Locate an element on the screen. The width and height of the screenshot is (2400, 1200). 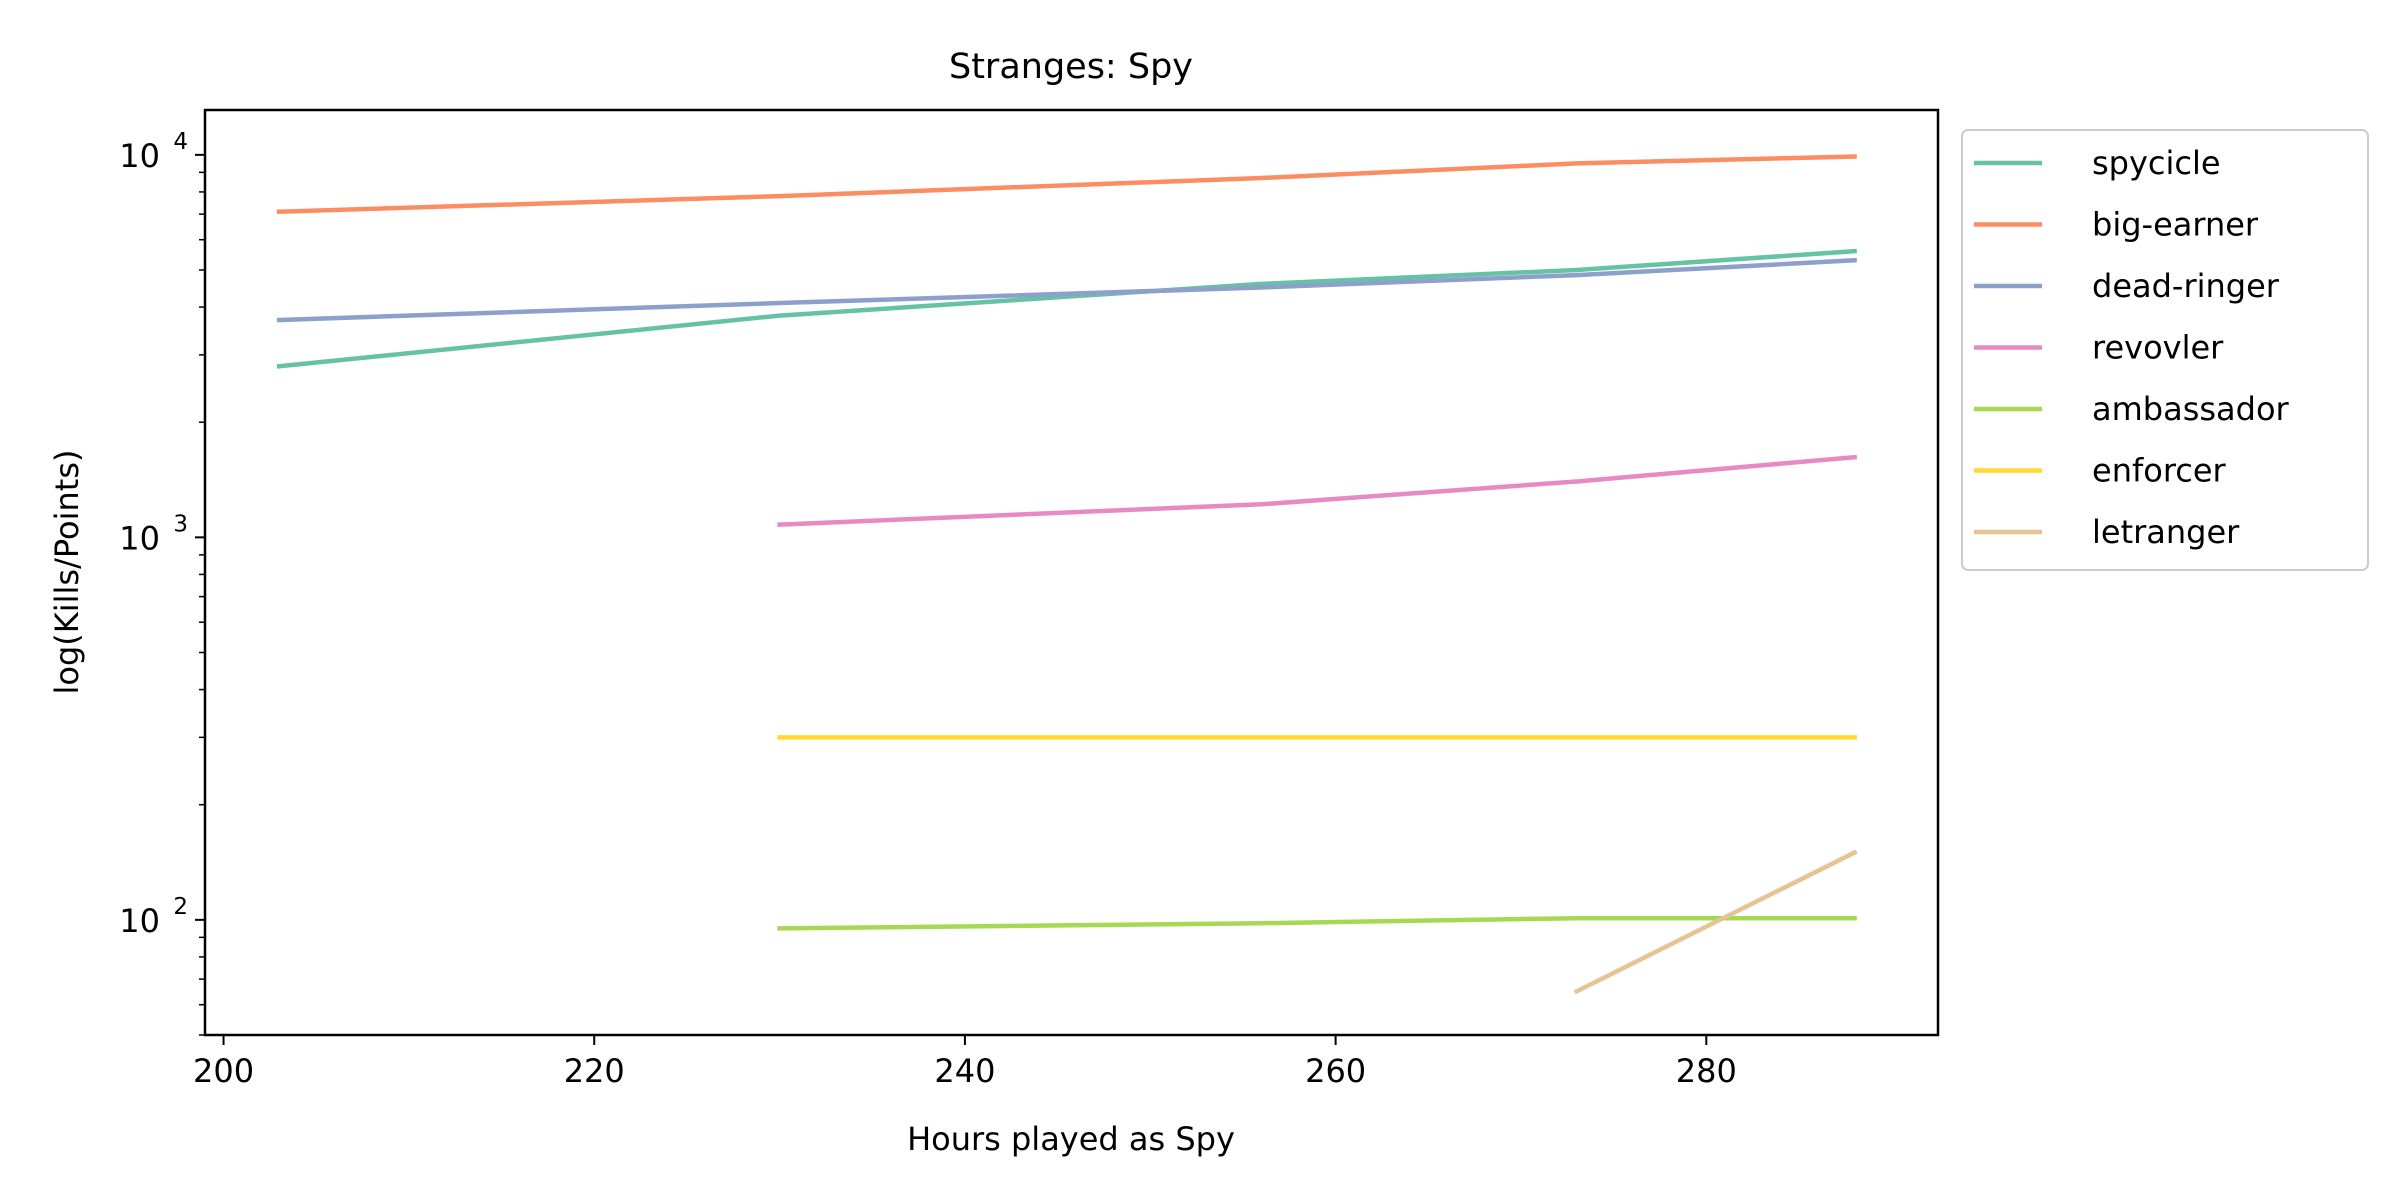
y-tick-exponent: 2 is located at coordinates (180, 907).